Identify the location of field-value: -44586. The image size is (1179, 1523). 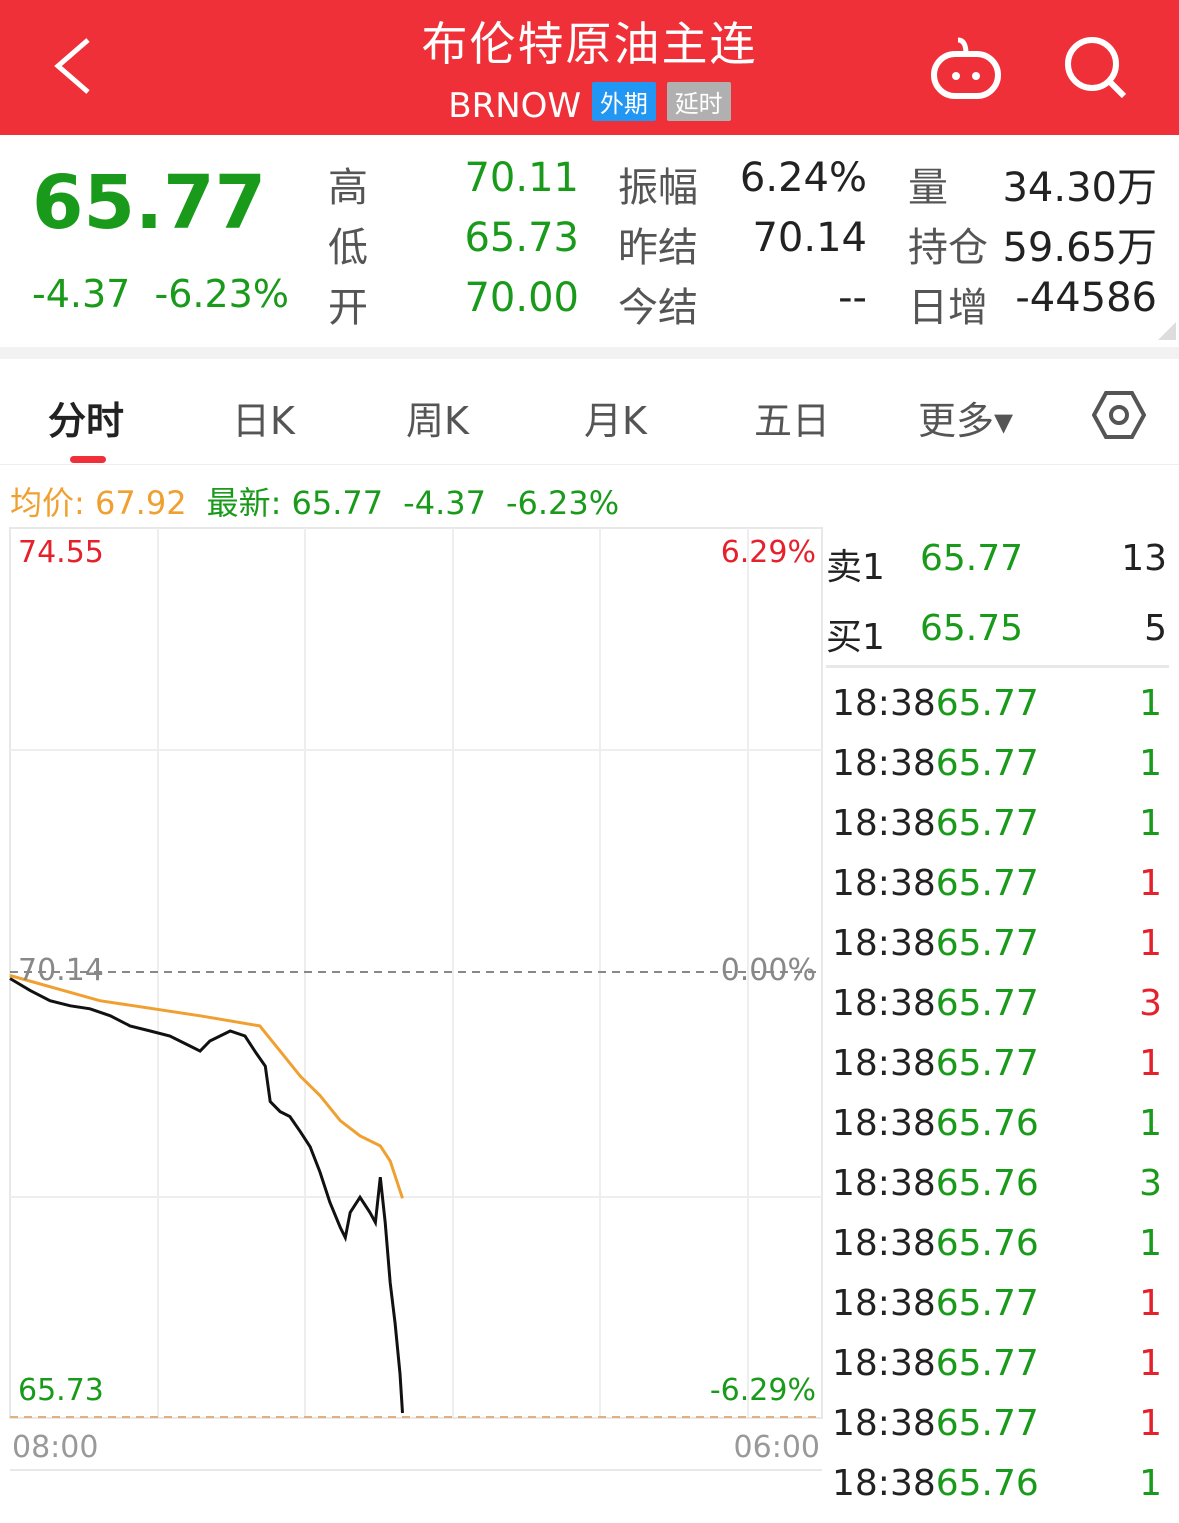
(1086, 298).